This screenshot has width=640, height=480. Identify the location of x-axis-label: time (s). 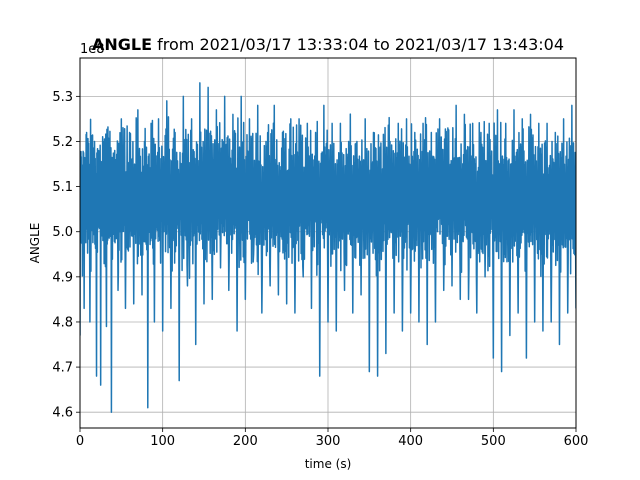
(328, 464).